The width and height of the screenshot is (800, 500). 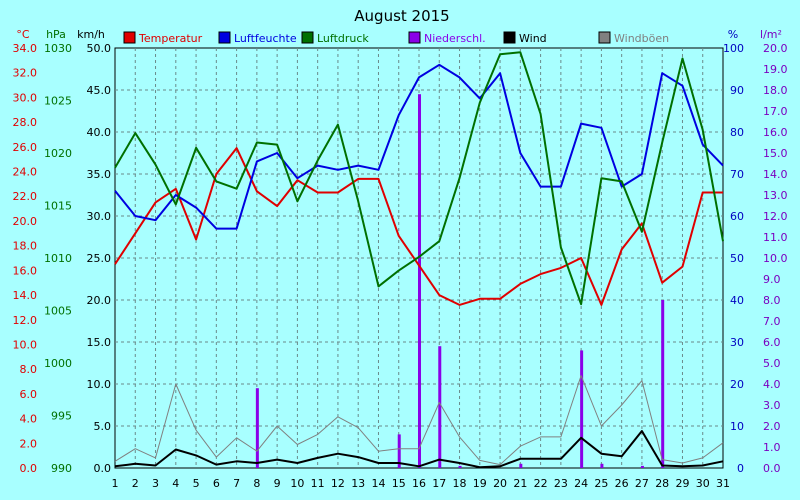 What do you see at coordinates (343, 38) in the screenshot?
I see `legend-label: Luftdruck` at bounding box center [343, 38].